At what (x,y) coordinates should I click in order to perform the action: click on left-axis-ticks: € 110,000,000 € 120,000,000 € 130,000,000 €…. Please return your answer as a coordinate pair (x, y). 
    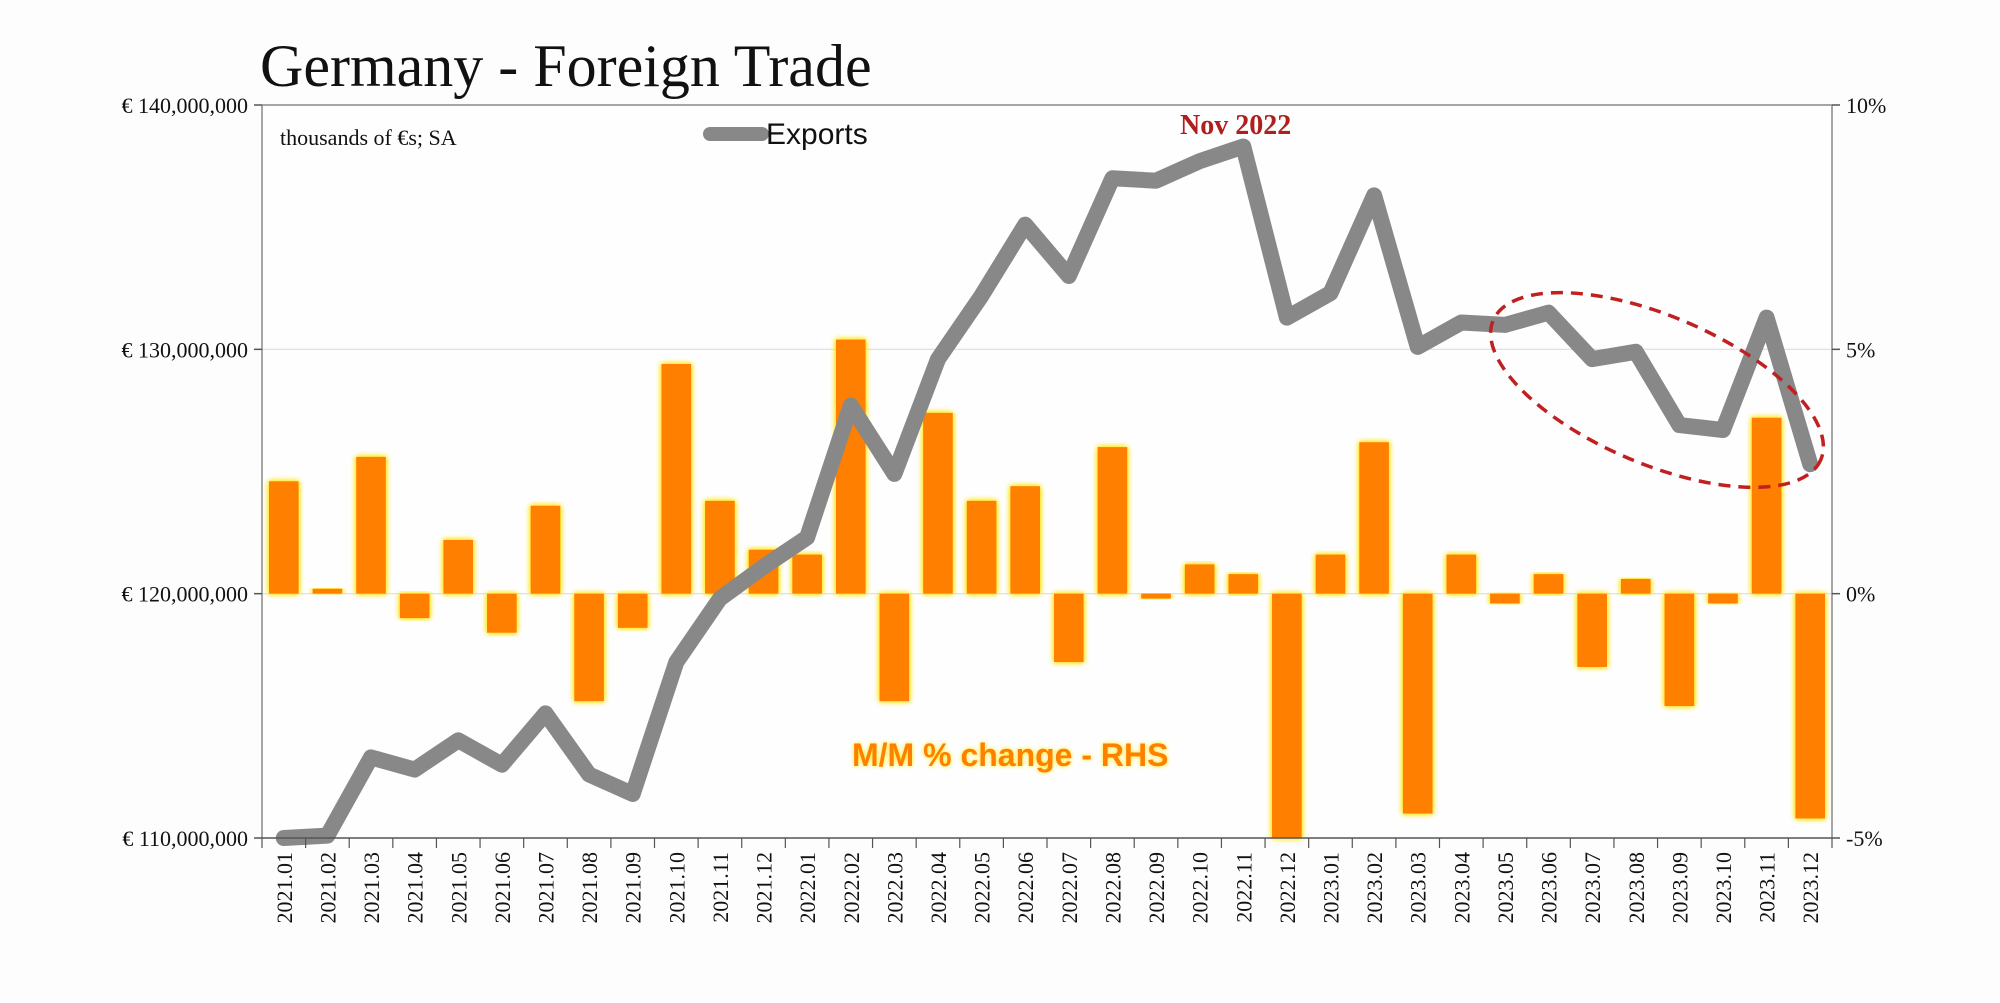
    Looking at the image, I should click on (192, 472).